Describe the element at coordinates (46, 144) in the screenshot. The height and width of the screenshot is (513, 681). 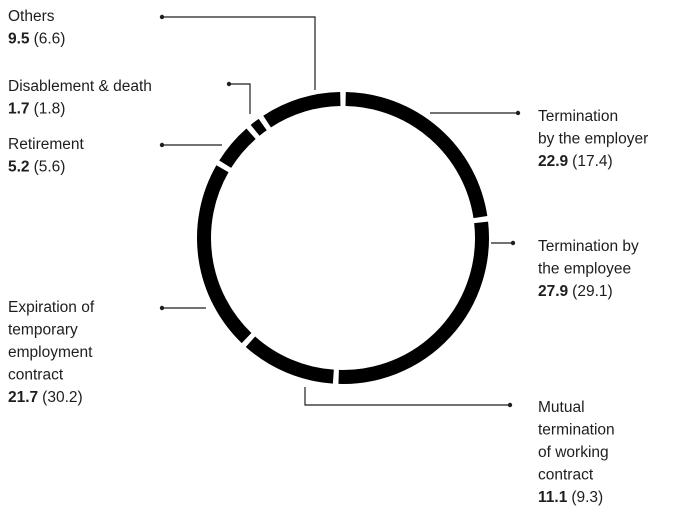
I see `category-label: Retirement` at that location.